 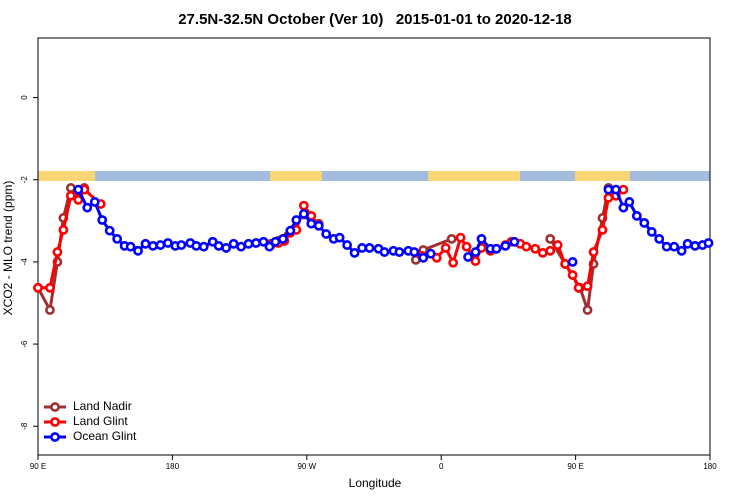 I want to click on y-axis-label: XCO2 - MLO trend (ppm), so click(x=8, y=248).